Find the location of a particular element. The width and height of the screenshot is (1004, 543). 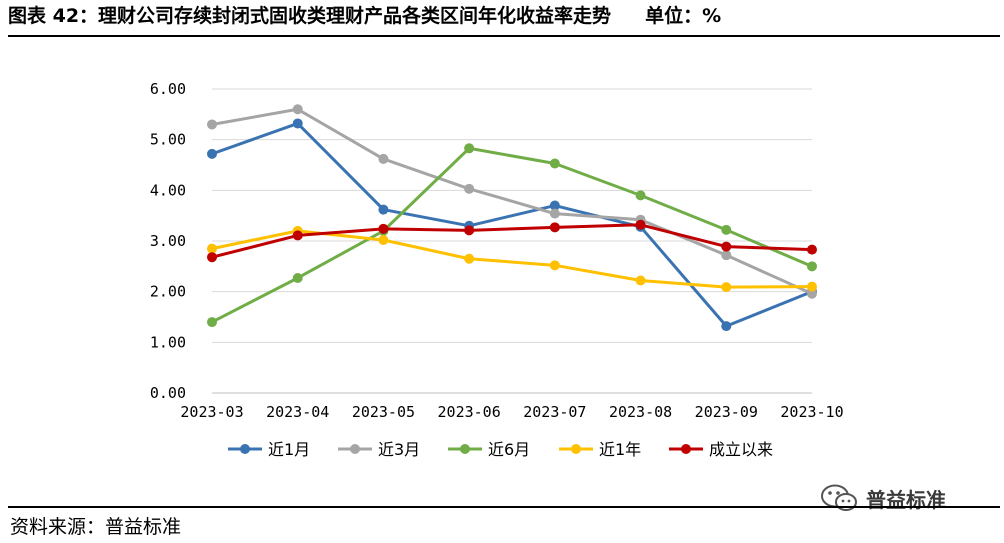

y-tick-label: 1.00 is located at coordinates (168, 342).